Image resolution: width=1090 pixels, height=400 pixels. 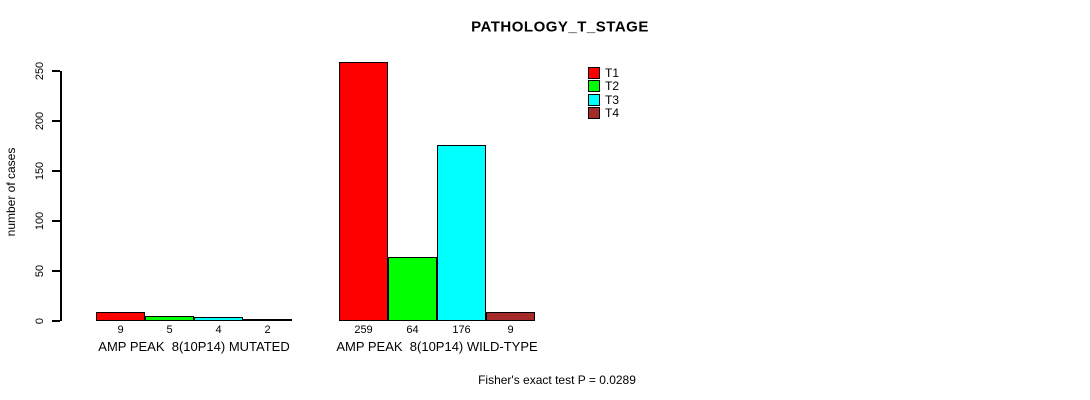 I want to click on y-tick-label: 150, so click(x=40, y=171).